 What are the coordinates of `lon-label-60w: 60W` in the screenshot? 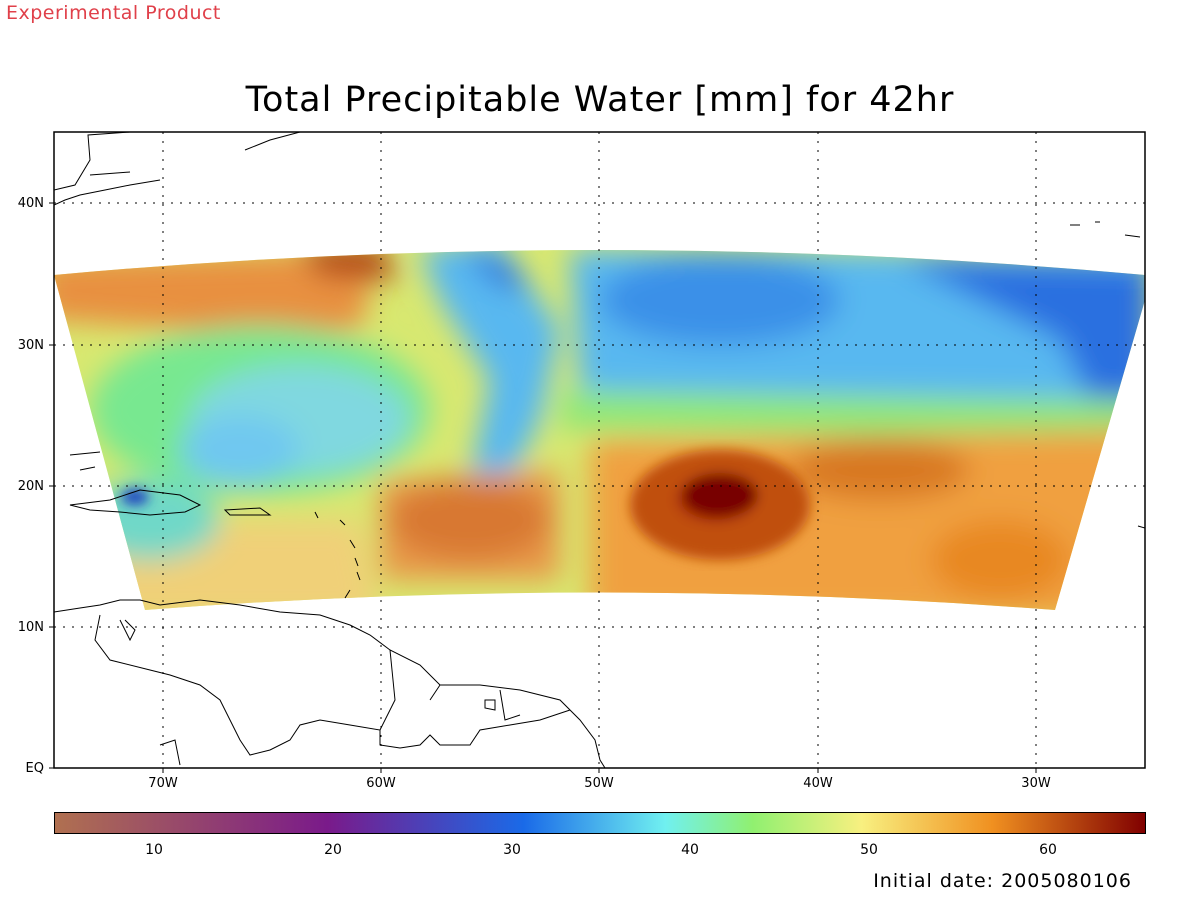 It's located at (381, 783).